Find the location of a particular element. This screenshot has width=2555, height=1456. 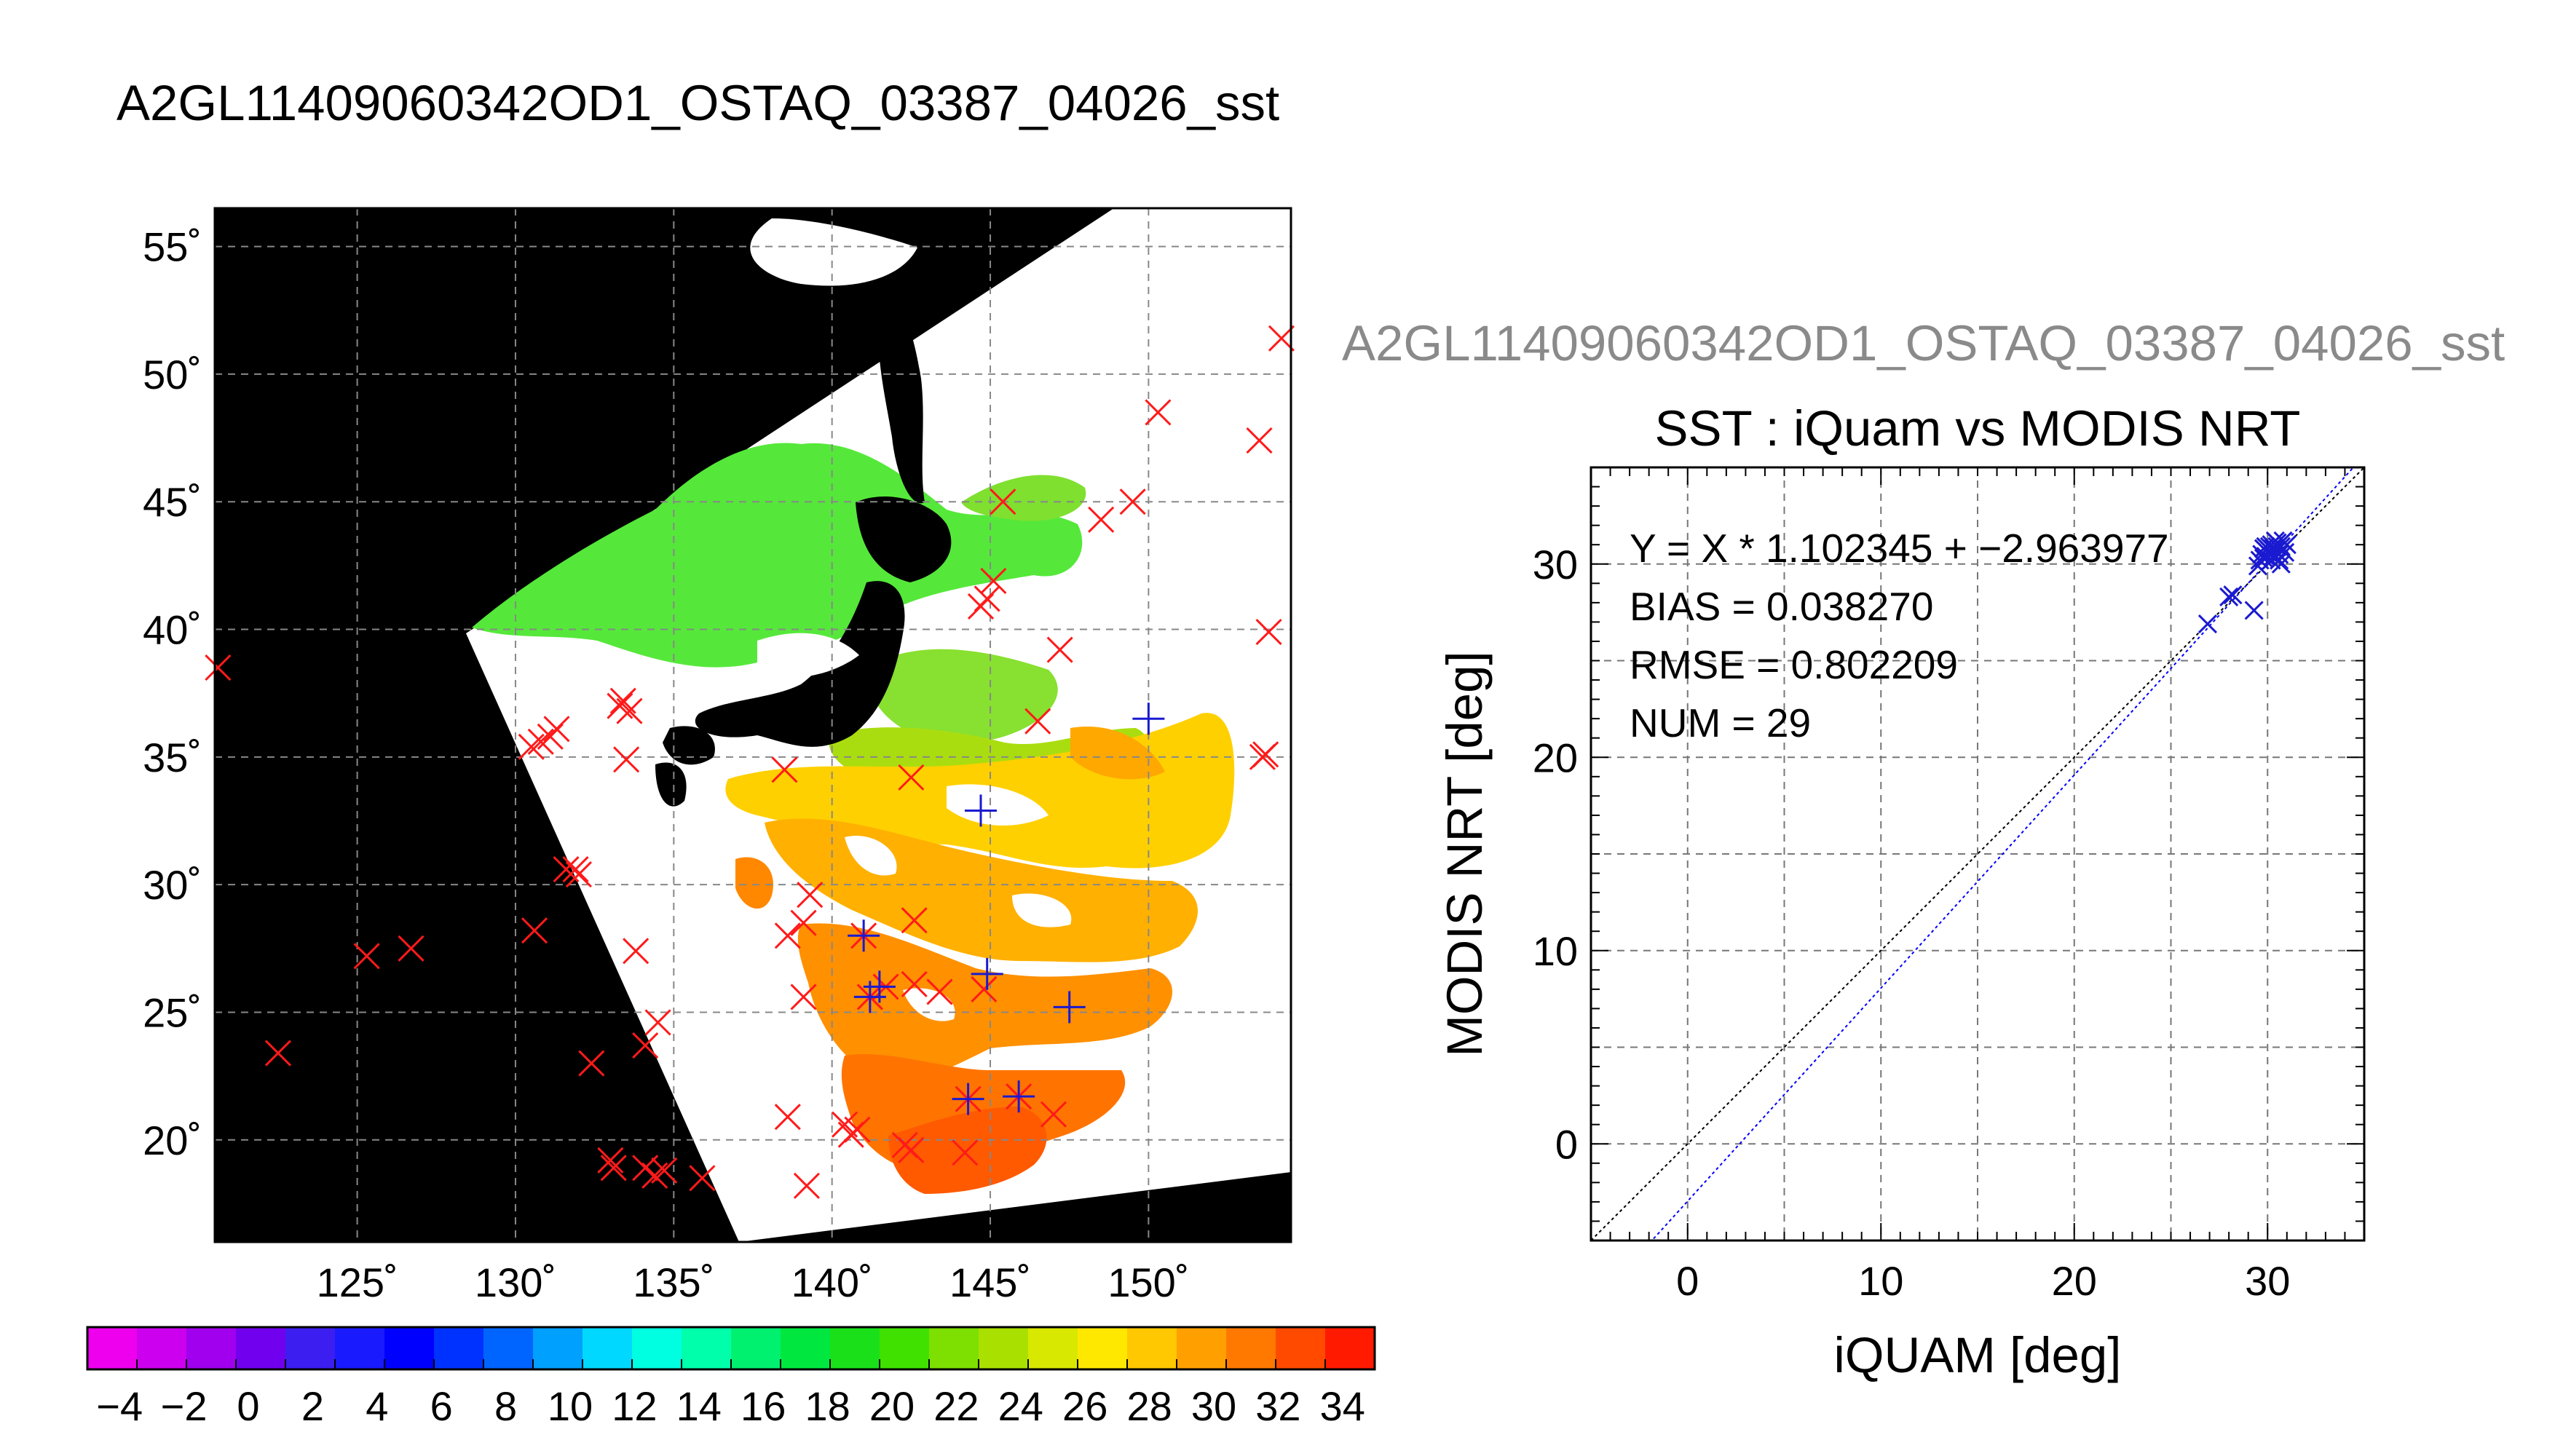

scatter-x-tick-label: 30 is located at coordinates (2267, 1281).